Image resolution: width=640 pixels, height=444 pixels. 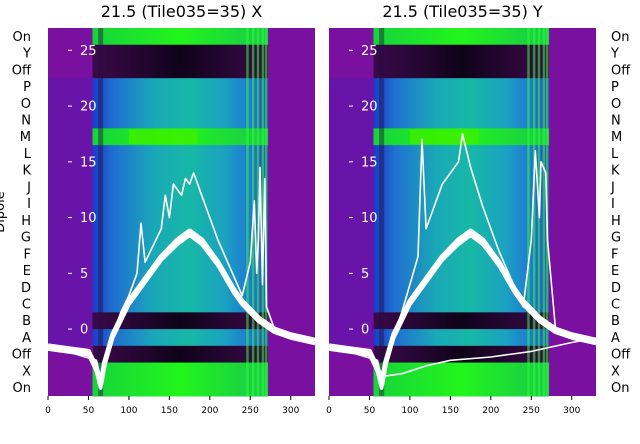 I want to click on row-label: A, so click(x=26, y=338).